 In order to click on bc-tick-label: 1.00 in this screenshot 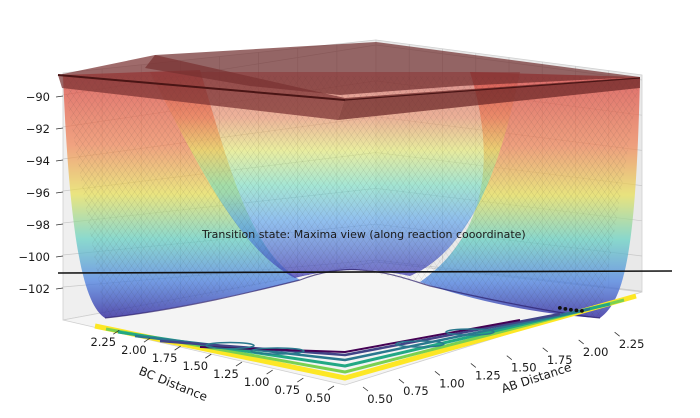, I will do `click(257, 382)`.